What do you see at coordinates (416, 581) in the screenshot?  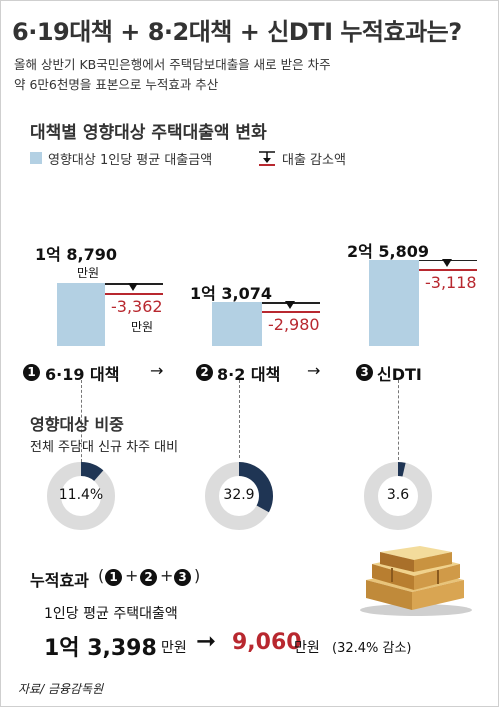 I see `money-stack-icon` at bounding box center [416, 581].